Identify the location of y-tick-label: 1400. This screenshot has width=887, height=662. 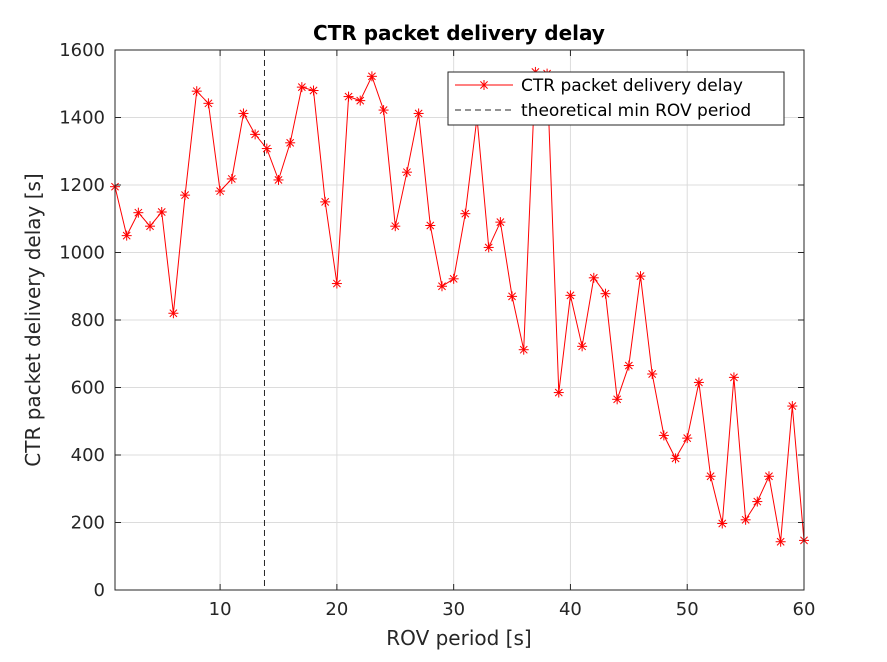
(82, 118).